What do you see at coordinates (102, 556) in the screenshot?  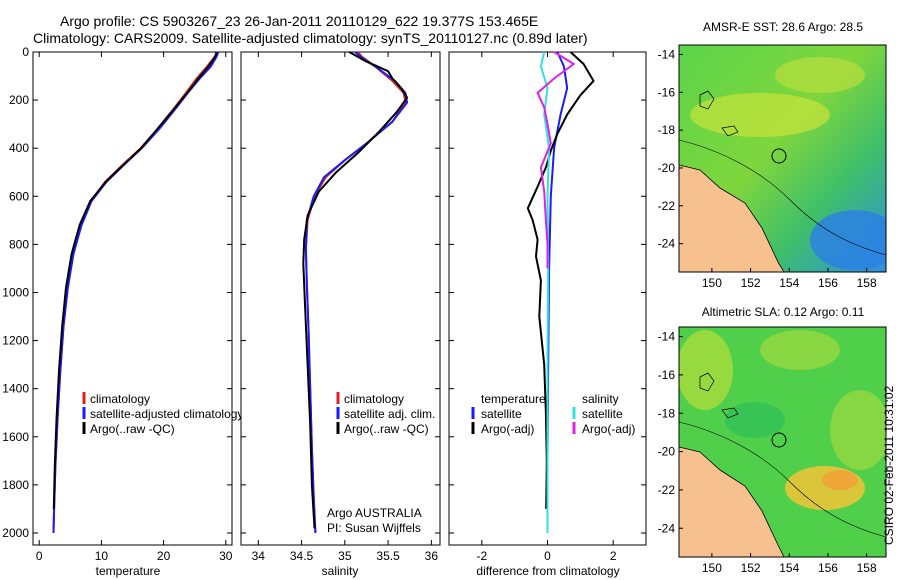 I see `x-tick-label: 10` at bounding box center [102, 556].